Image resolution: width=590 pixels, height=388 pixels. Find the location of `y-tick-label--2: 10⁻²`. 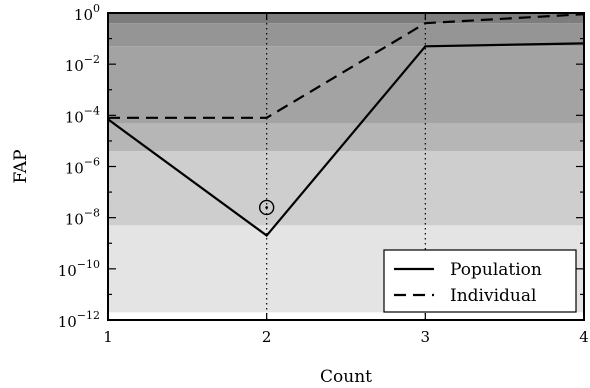

y-tick-label--2: 10⁻² is located at coordinates (82, 64).